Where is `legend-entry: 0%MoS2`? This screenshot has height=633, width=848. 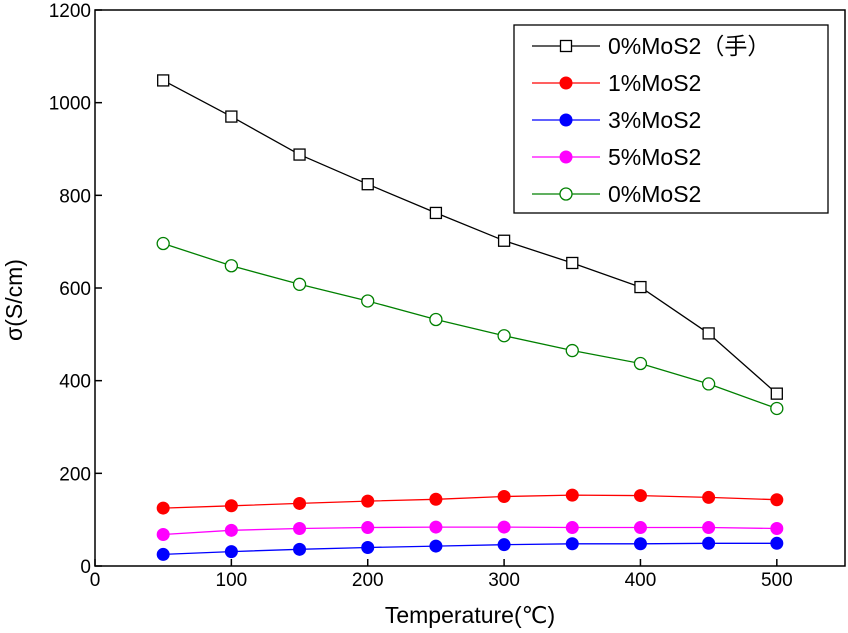 legend-entry: 0%MoS2 is located at coordinates (616, 194).